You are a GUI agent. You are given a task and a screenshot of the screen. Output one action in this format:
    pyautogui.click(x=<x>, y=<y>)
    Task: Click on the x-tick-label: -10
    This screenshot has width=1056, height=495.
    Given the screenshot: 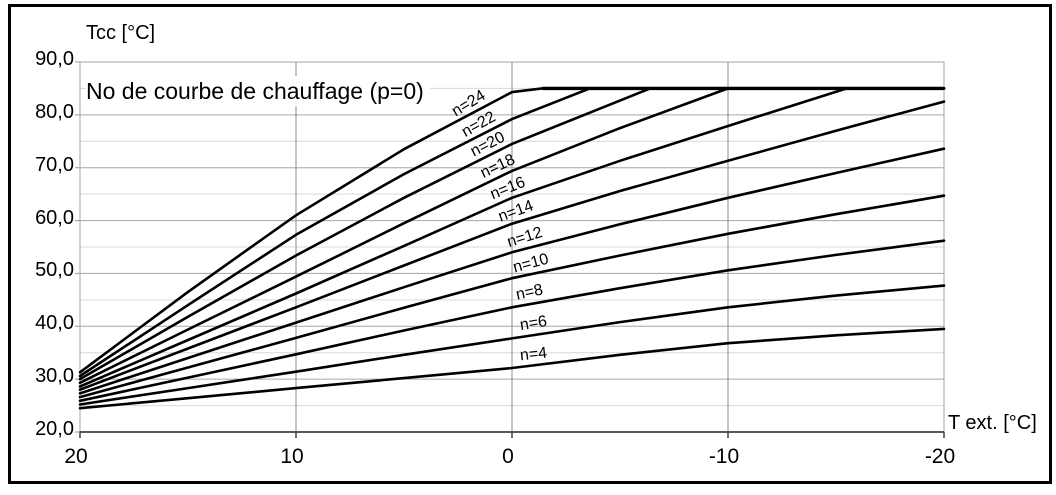 What is the action you would take?
    pyautogui.click(x=724, y=456)
    